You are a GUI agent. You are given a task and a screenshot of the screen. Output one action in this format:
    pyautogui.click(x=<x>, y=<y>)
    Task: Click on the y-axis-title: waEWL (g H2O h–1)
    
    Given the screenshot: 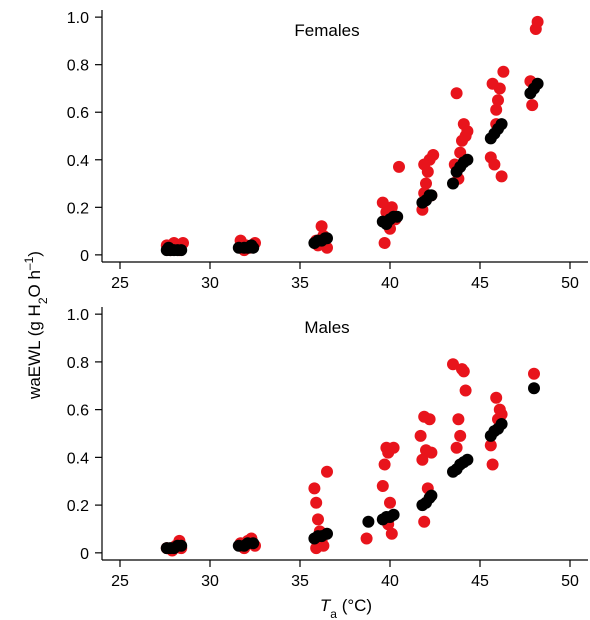 What is the action you would take?
    pyautogui.click(x=36, y=325)
    